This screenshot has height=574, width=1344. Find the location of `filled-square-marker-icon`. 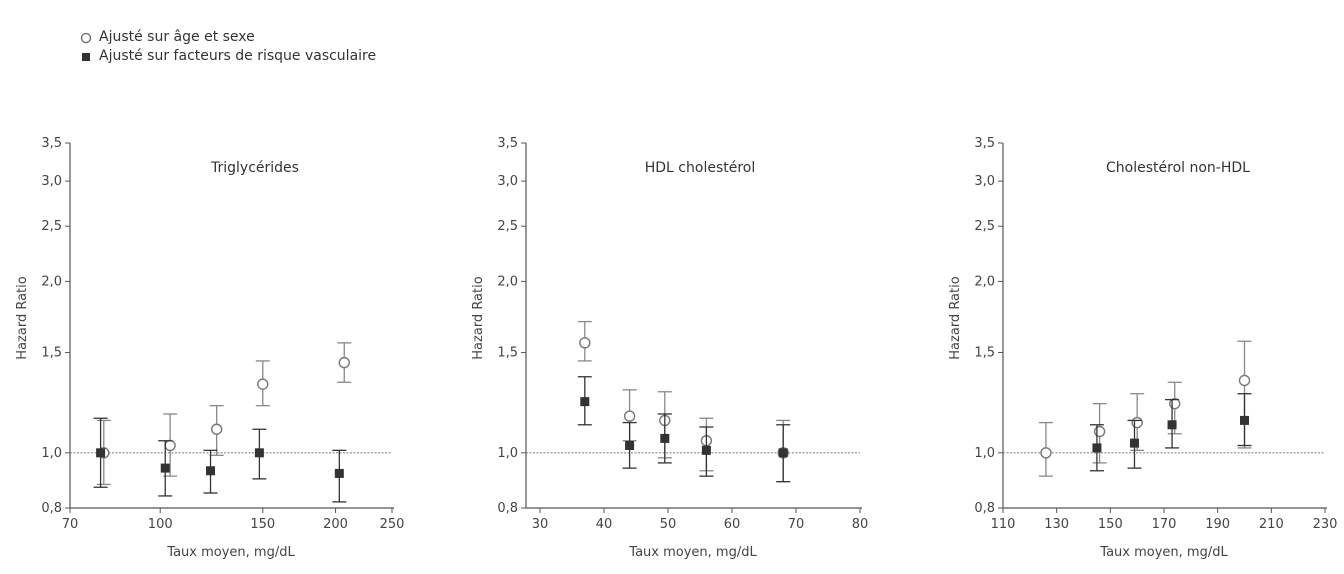

filled-square-marker-icon is located at coordinates (86, 56).